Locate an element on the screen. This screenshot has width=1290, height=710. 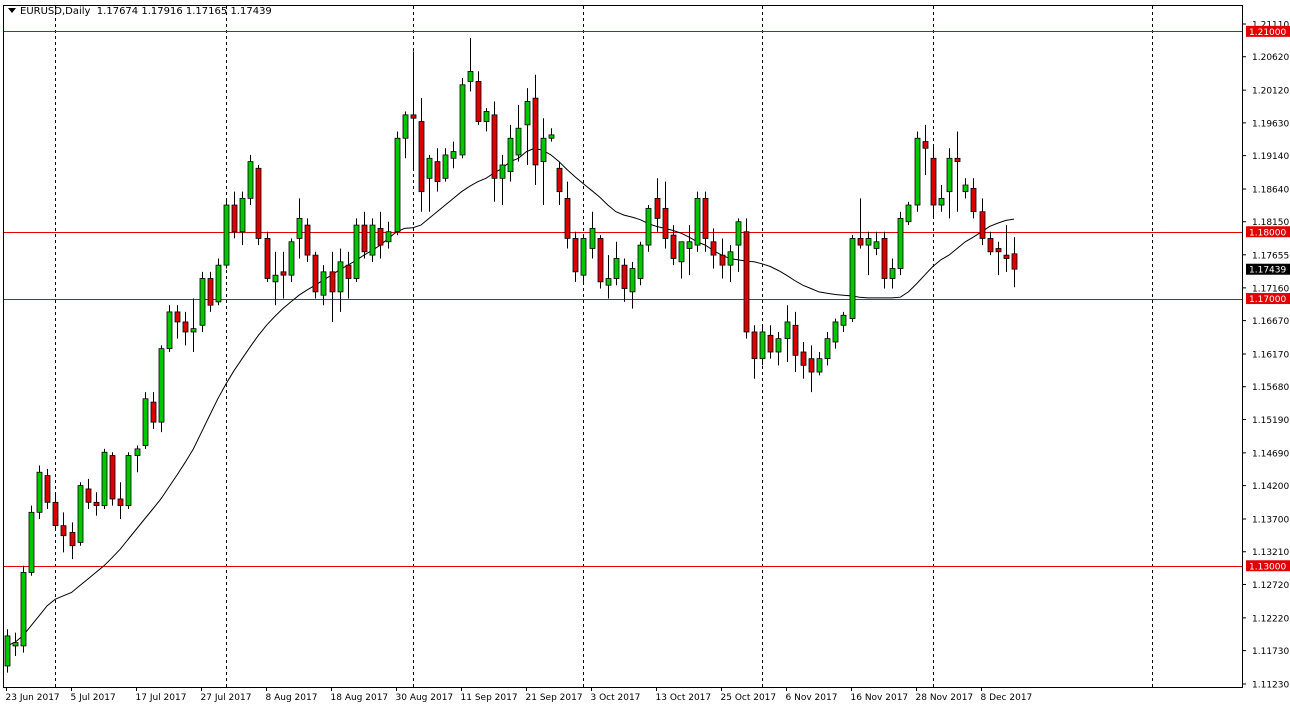
chart-menu-triangle-icon is located at coordinates (12, 10).